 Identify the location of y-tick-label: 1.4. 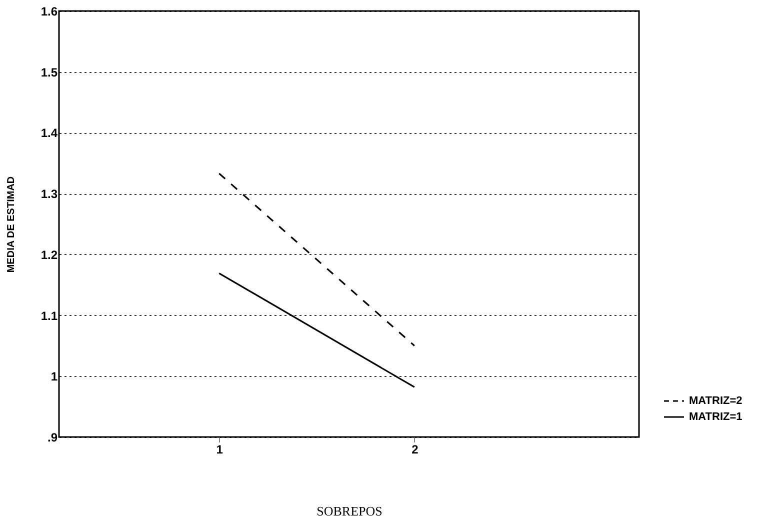
(49, 133).